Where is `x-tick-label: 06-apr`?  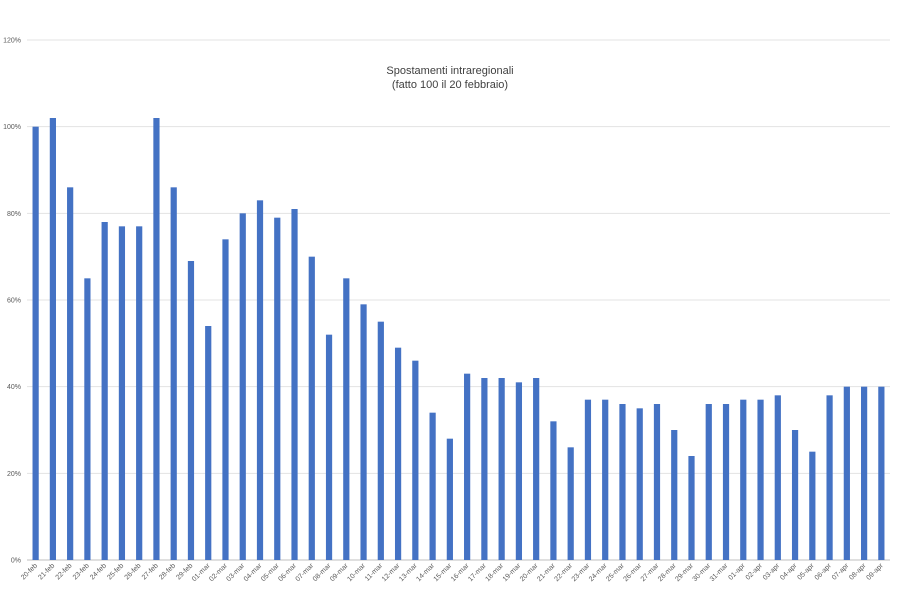
x-tick-label: 06-apr is located at coordinates (824, 572).